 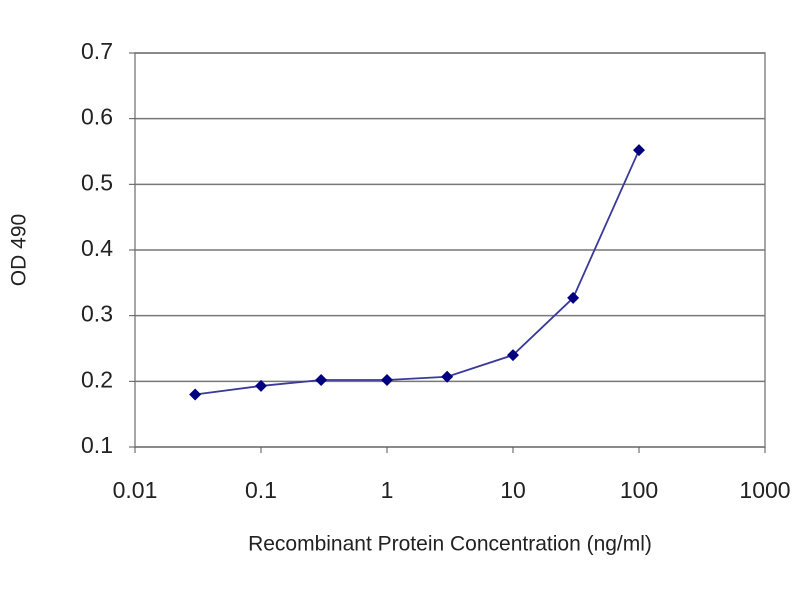 What do you see at coordinates (97, 51) in the screenshot?
I see `y-tick-label: 0.7` at bounding box center [97, 51].